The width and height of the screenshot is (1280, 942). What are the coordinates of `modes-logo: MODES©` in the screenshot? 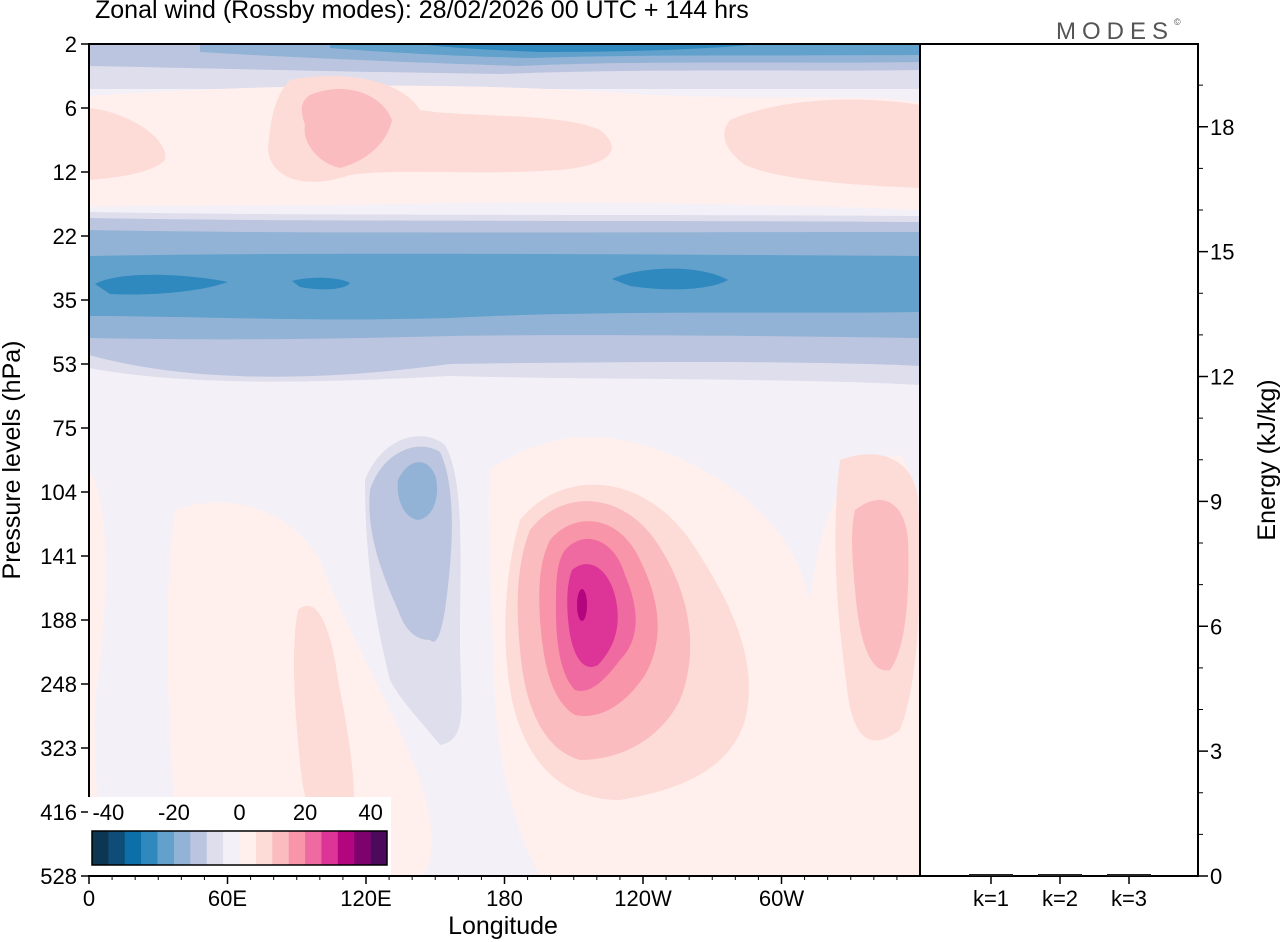 It's located at (1118, 31).